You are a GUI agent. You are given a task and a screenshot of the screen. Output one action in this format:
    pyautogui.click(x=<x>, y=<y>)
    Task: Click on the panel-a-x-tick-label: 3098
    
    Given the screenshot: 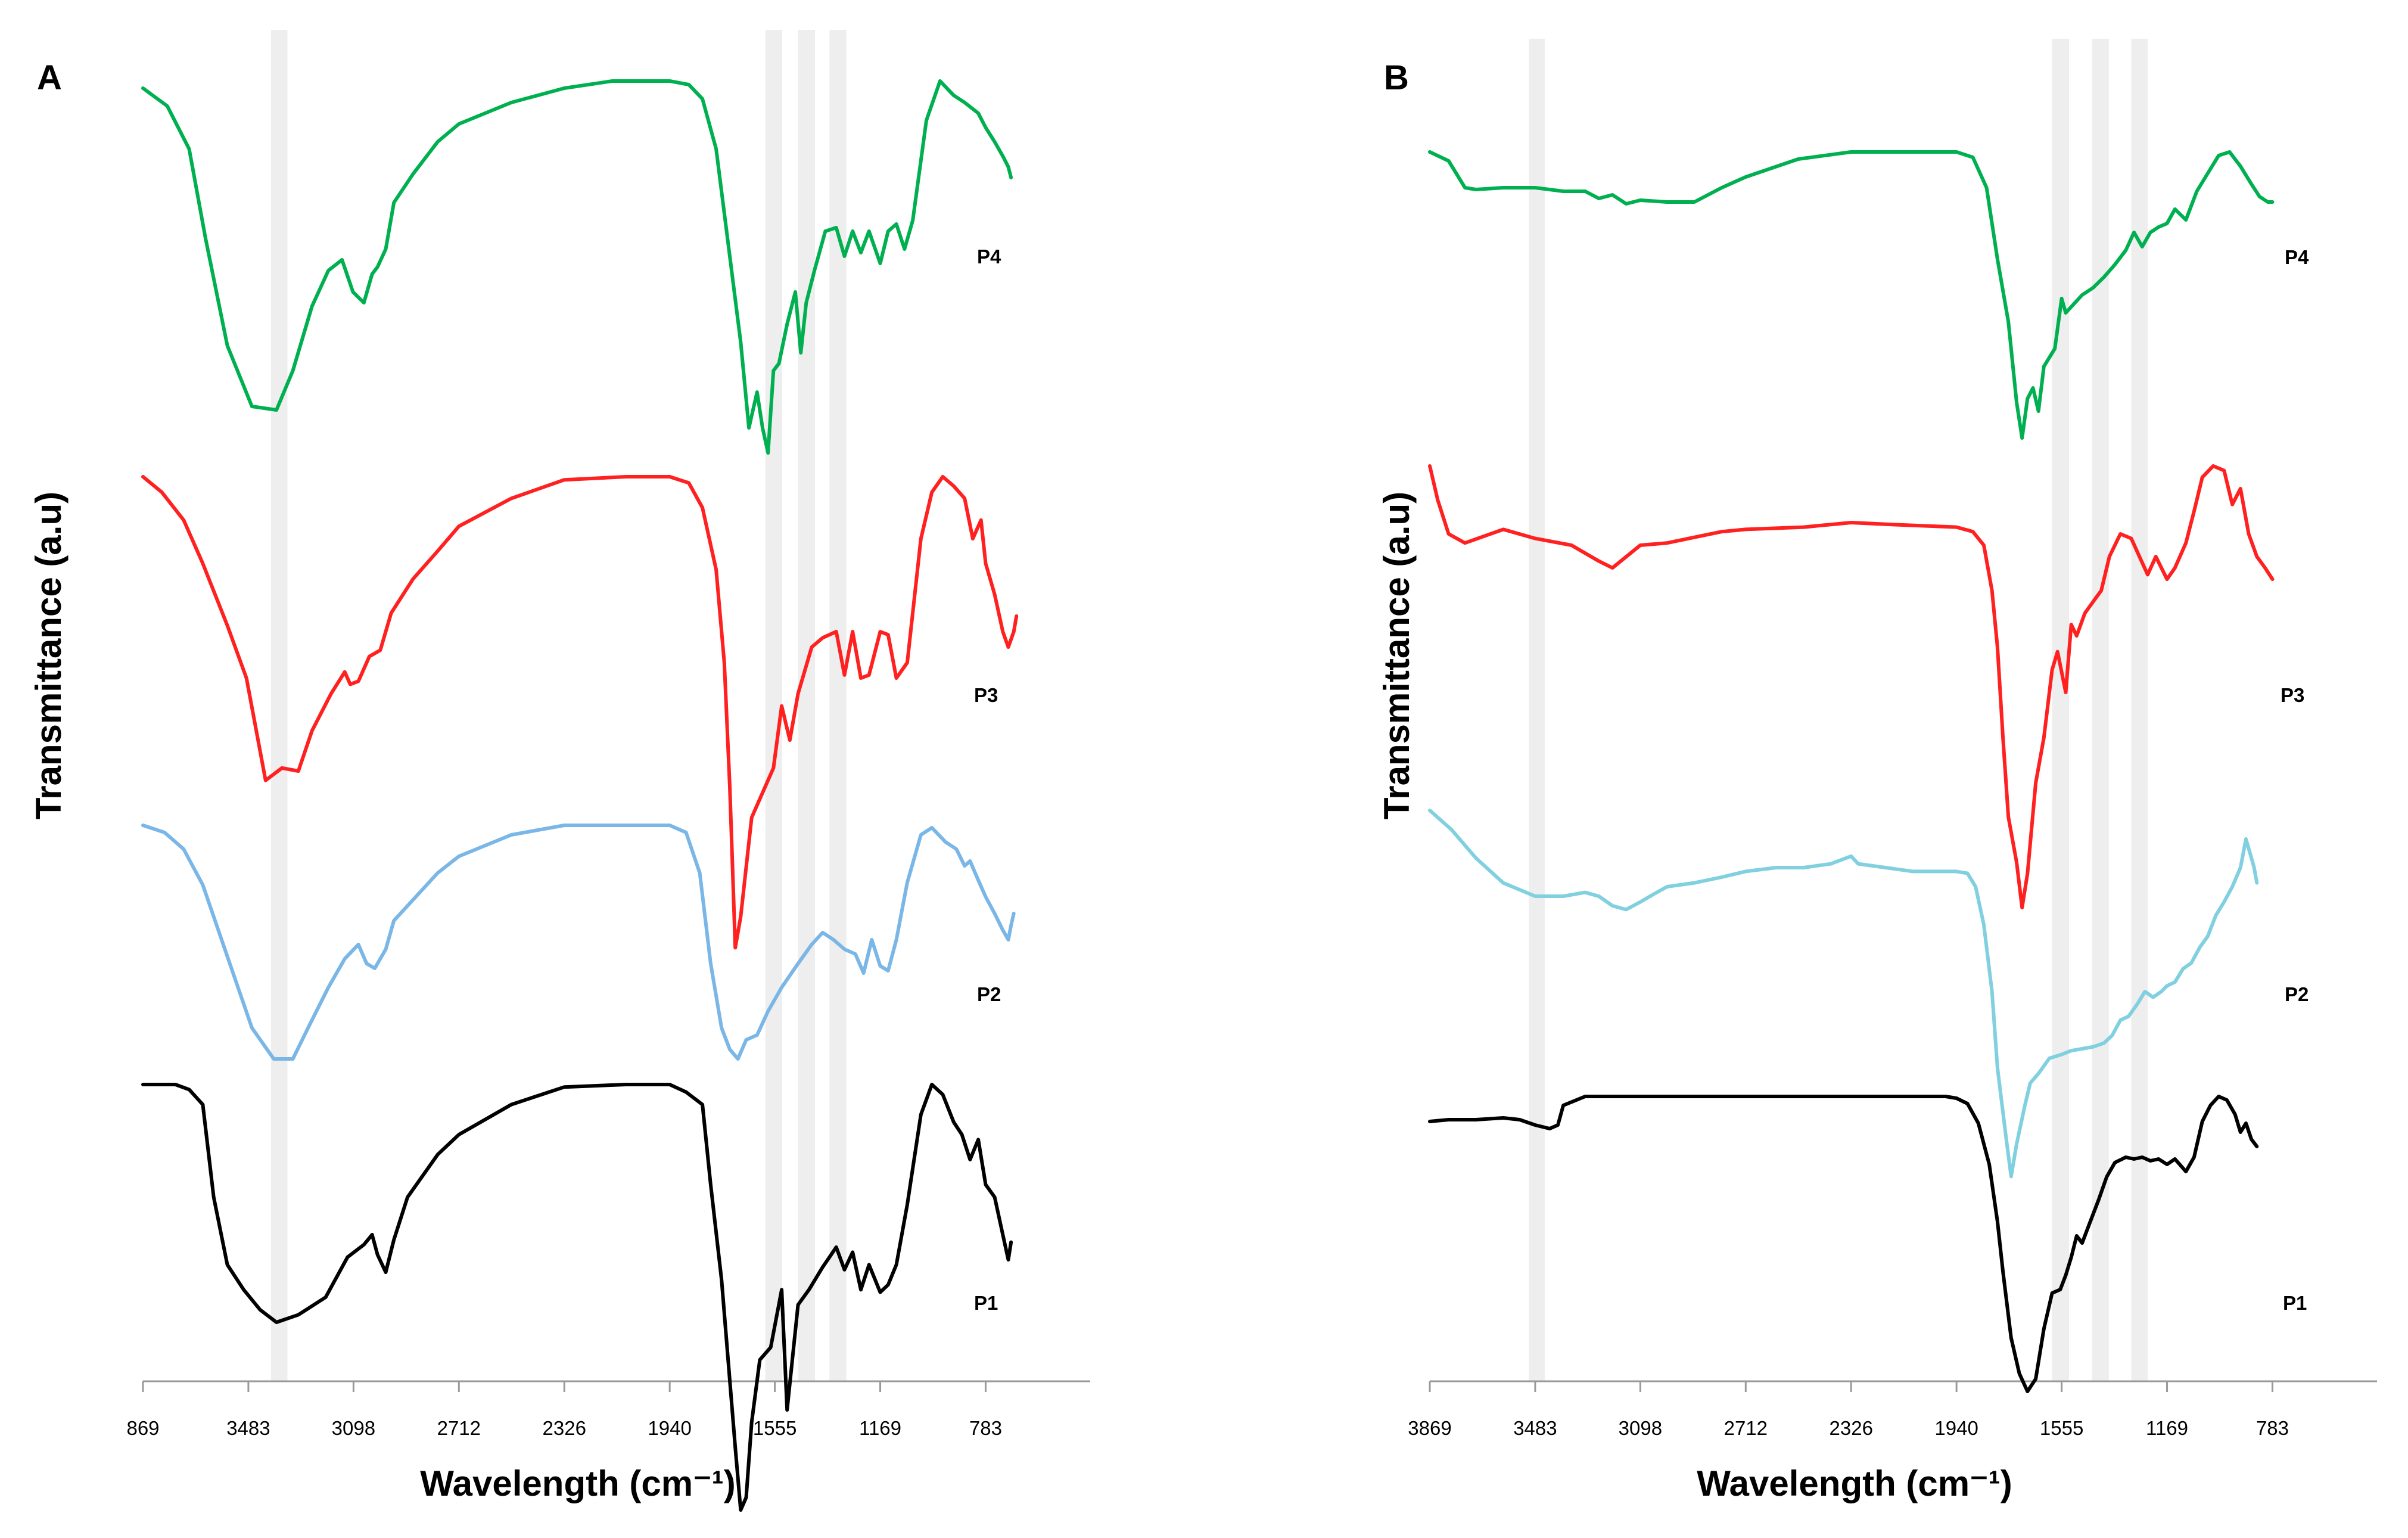 What is the action you would take?
    pyautogui.click(x=353, y=1428)
    